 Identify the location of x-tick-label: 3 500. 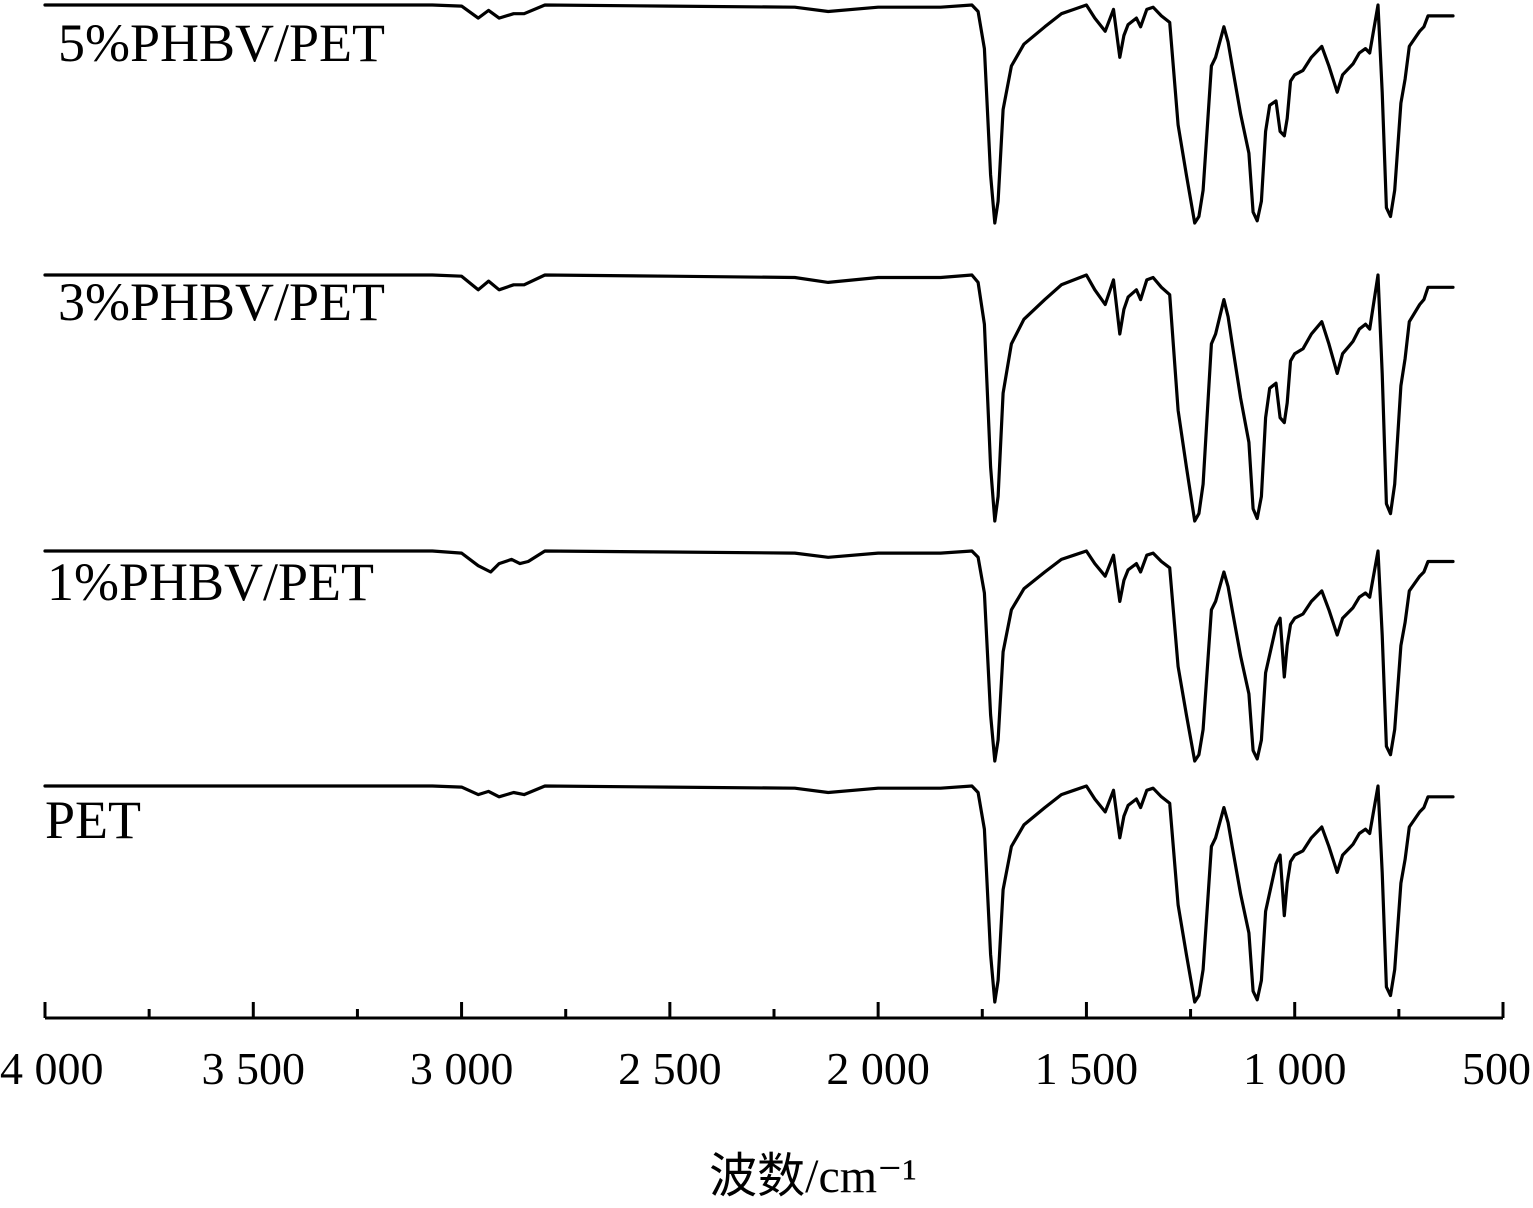
(254, 1068).